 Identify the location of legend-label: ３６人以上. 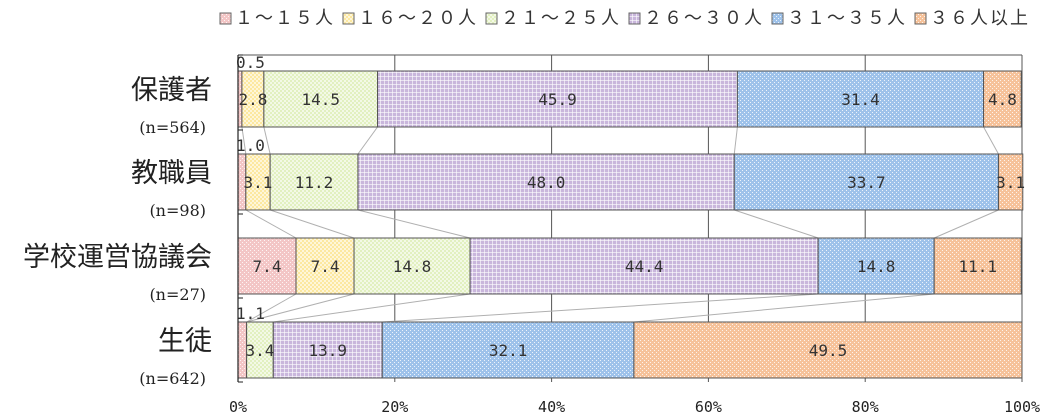
(980, 18).